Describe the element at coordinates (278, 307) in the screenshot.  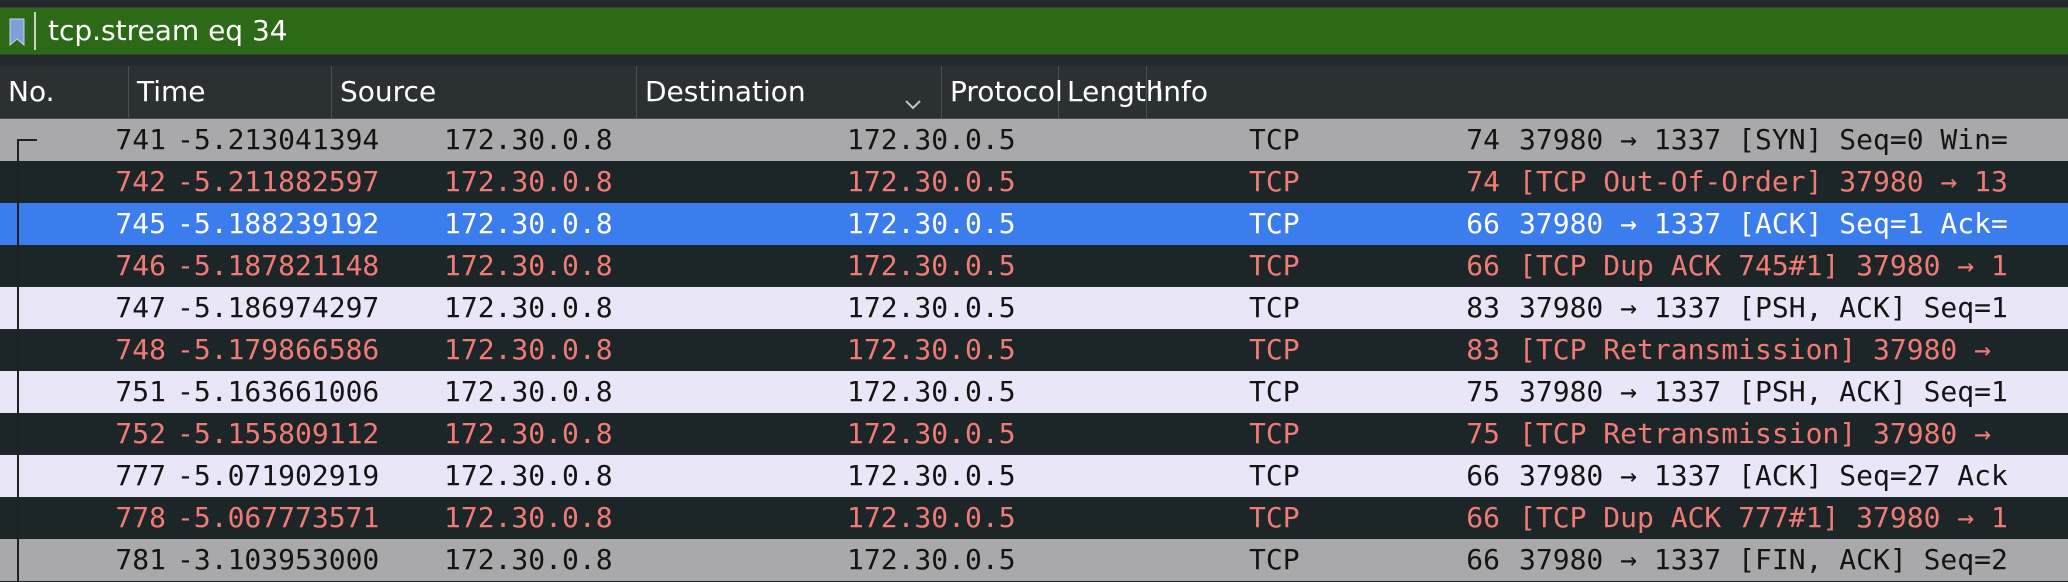
I see `packet-time: -5.186974297` at that location.